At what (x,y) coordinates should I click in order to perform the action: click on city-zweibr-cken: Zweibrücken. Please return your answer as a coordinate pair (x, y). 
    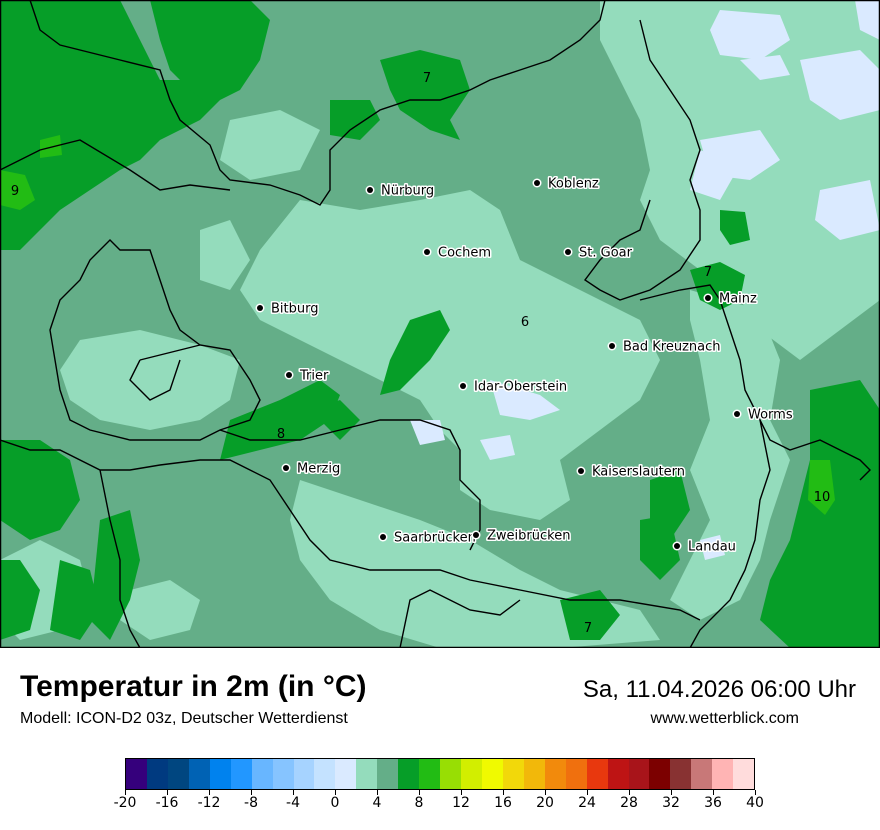
    Looking at the image, I should click on (521, 536).